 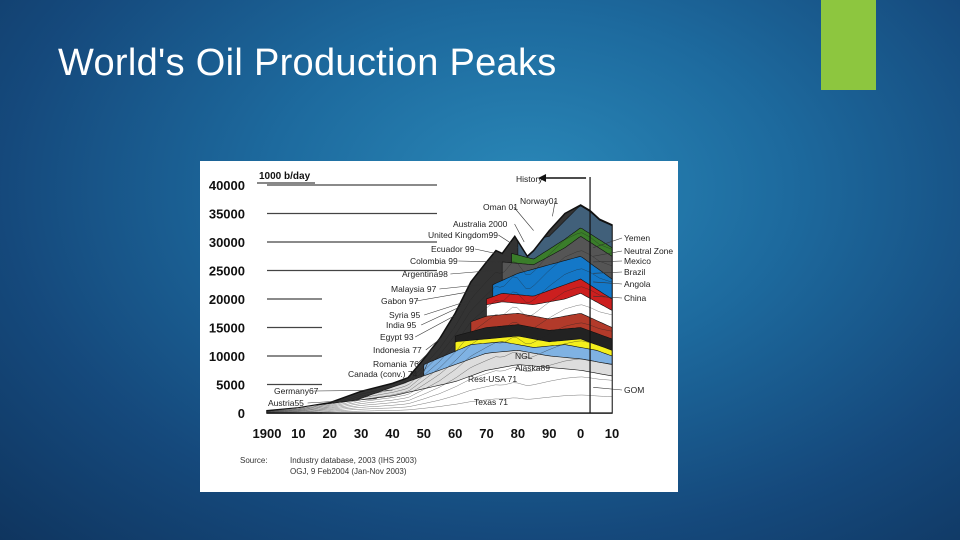 I want to click on history-arrow-head, so click(x=542, y=178).